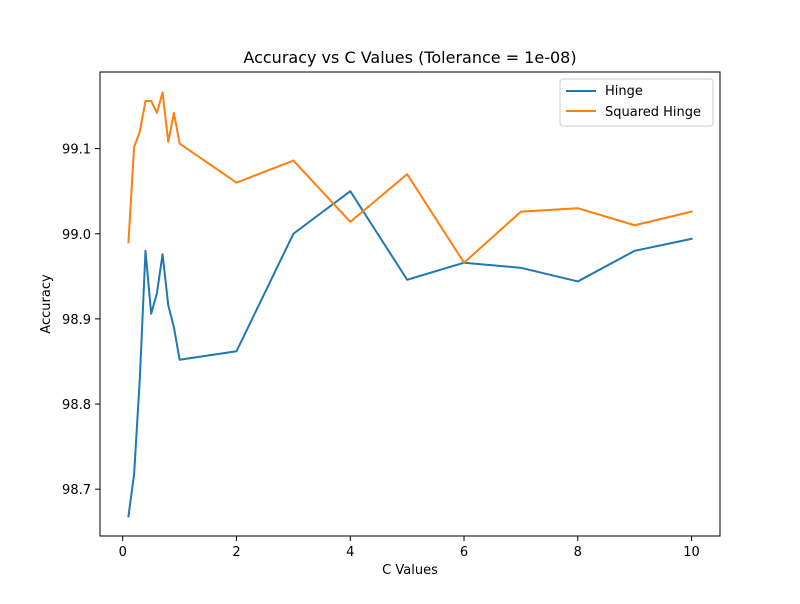  What do you see at coordinates (691, 552) in the screenshot?
I see `x-tick-label: 10` at bounding box center [691, 552].